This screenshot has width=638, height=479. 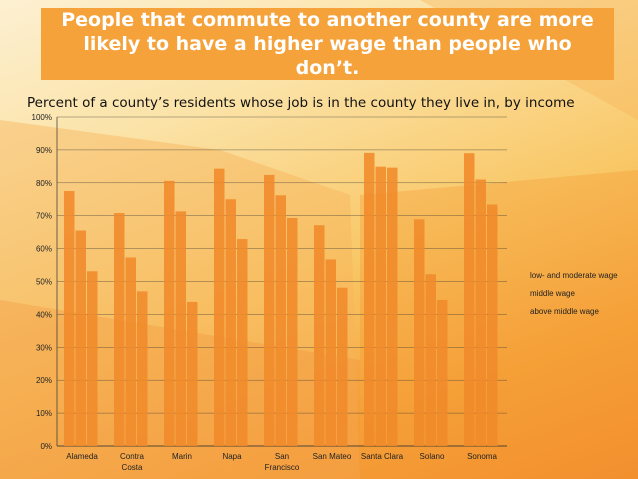 What do you see at coordinates (574, 275) in the screenshot?
I see `legend-entry-low-moderate: low- and moderate wage` at bounding box center [574, 275].